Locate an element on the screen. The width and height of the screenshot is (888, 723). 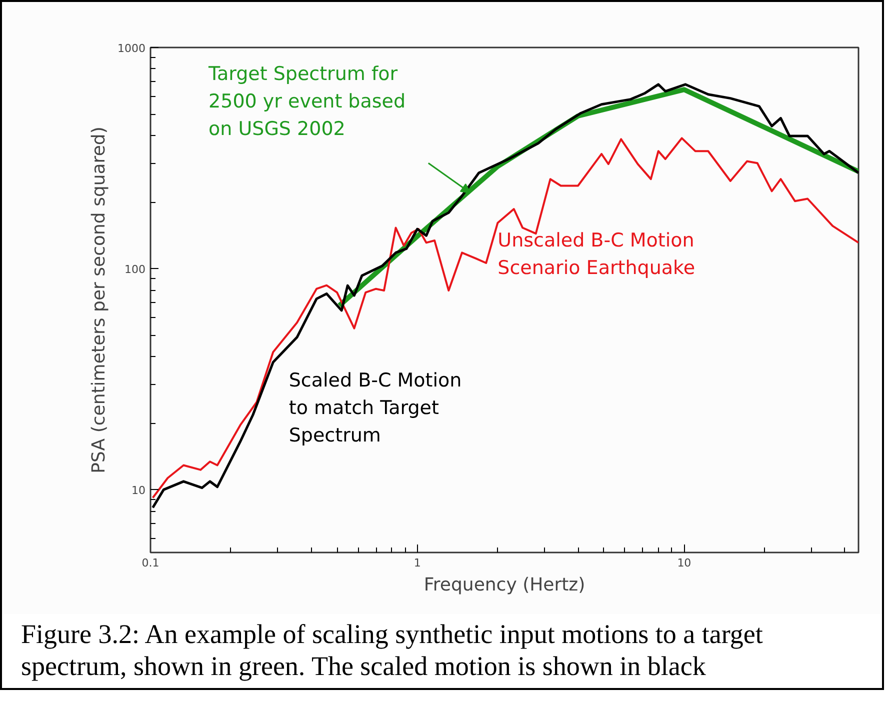
series-label: Scaled B-C Motion to match Target Spectrum is located at coordinates (375, 407).